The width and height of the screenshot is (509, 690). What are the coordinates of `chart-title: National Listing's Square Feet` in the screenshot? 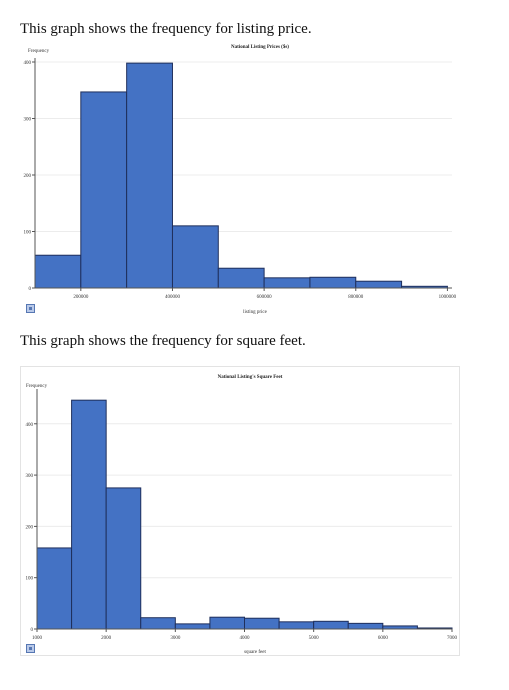 It's located at (250, 377).